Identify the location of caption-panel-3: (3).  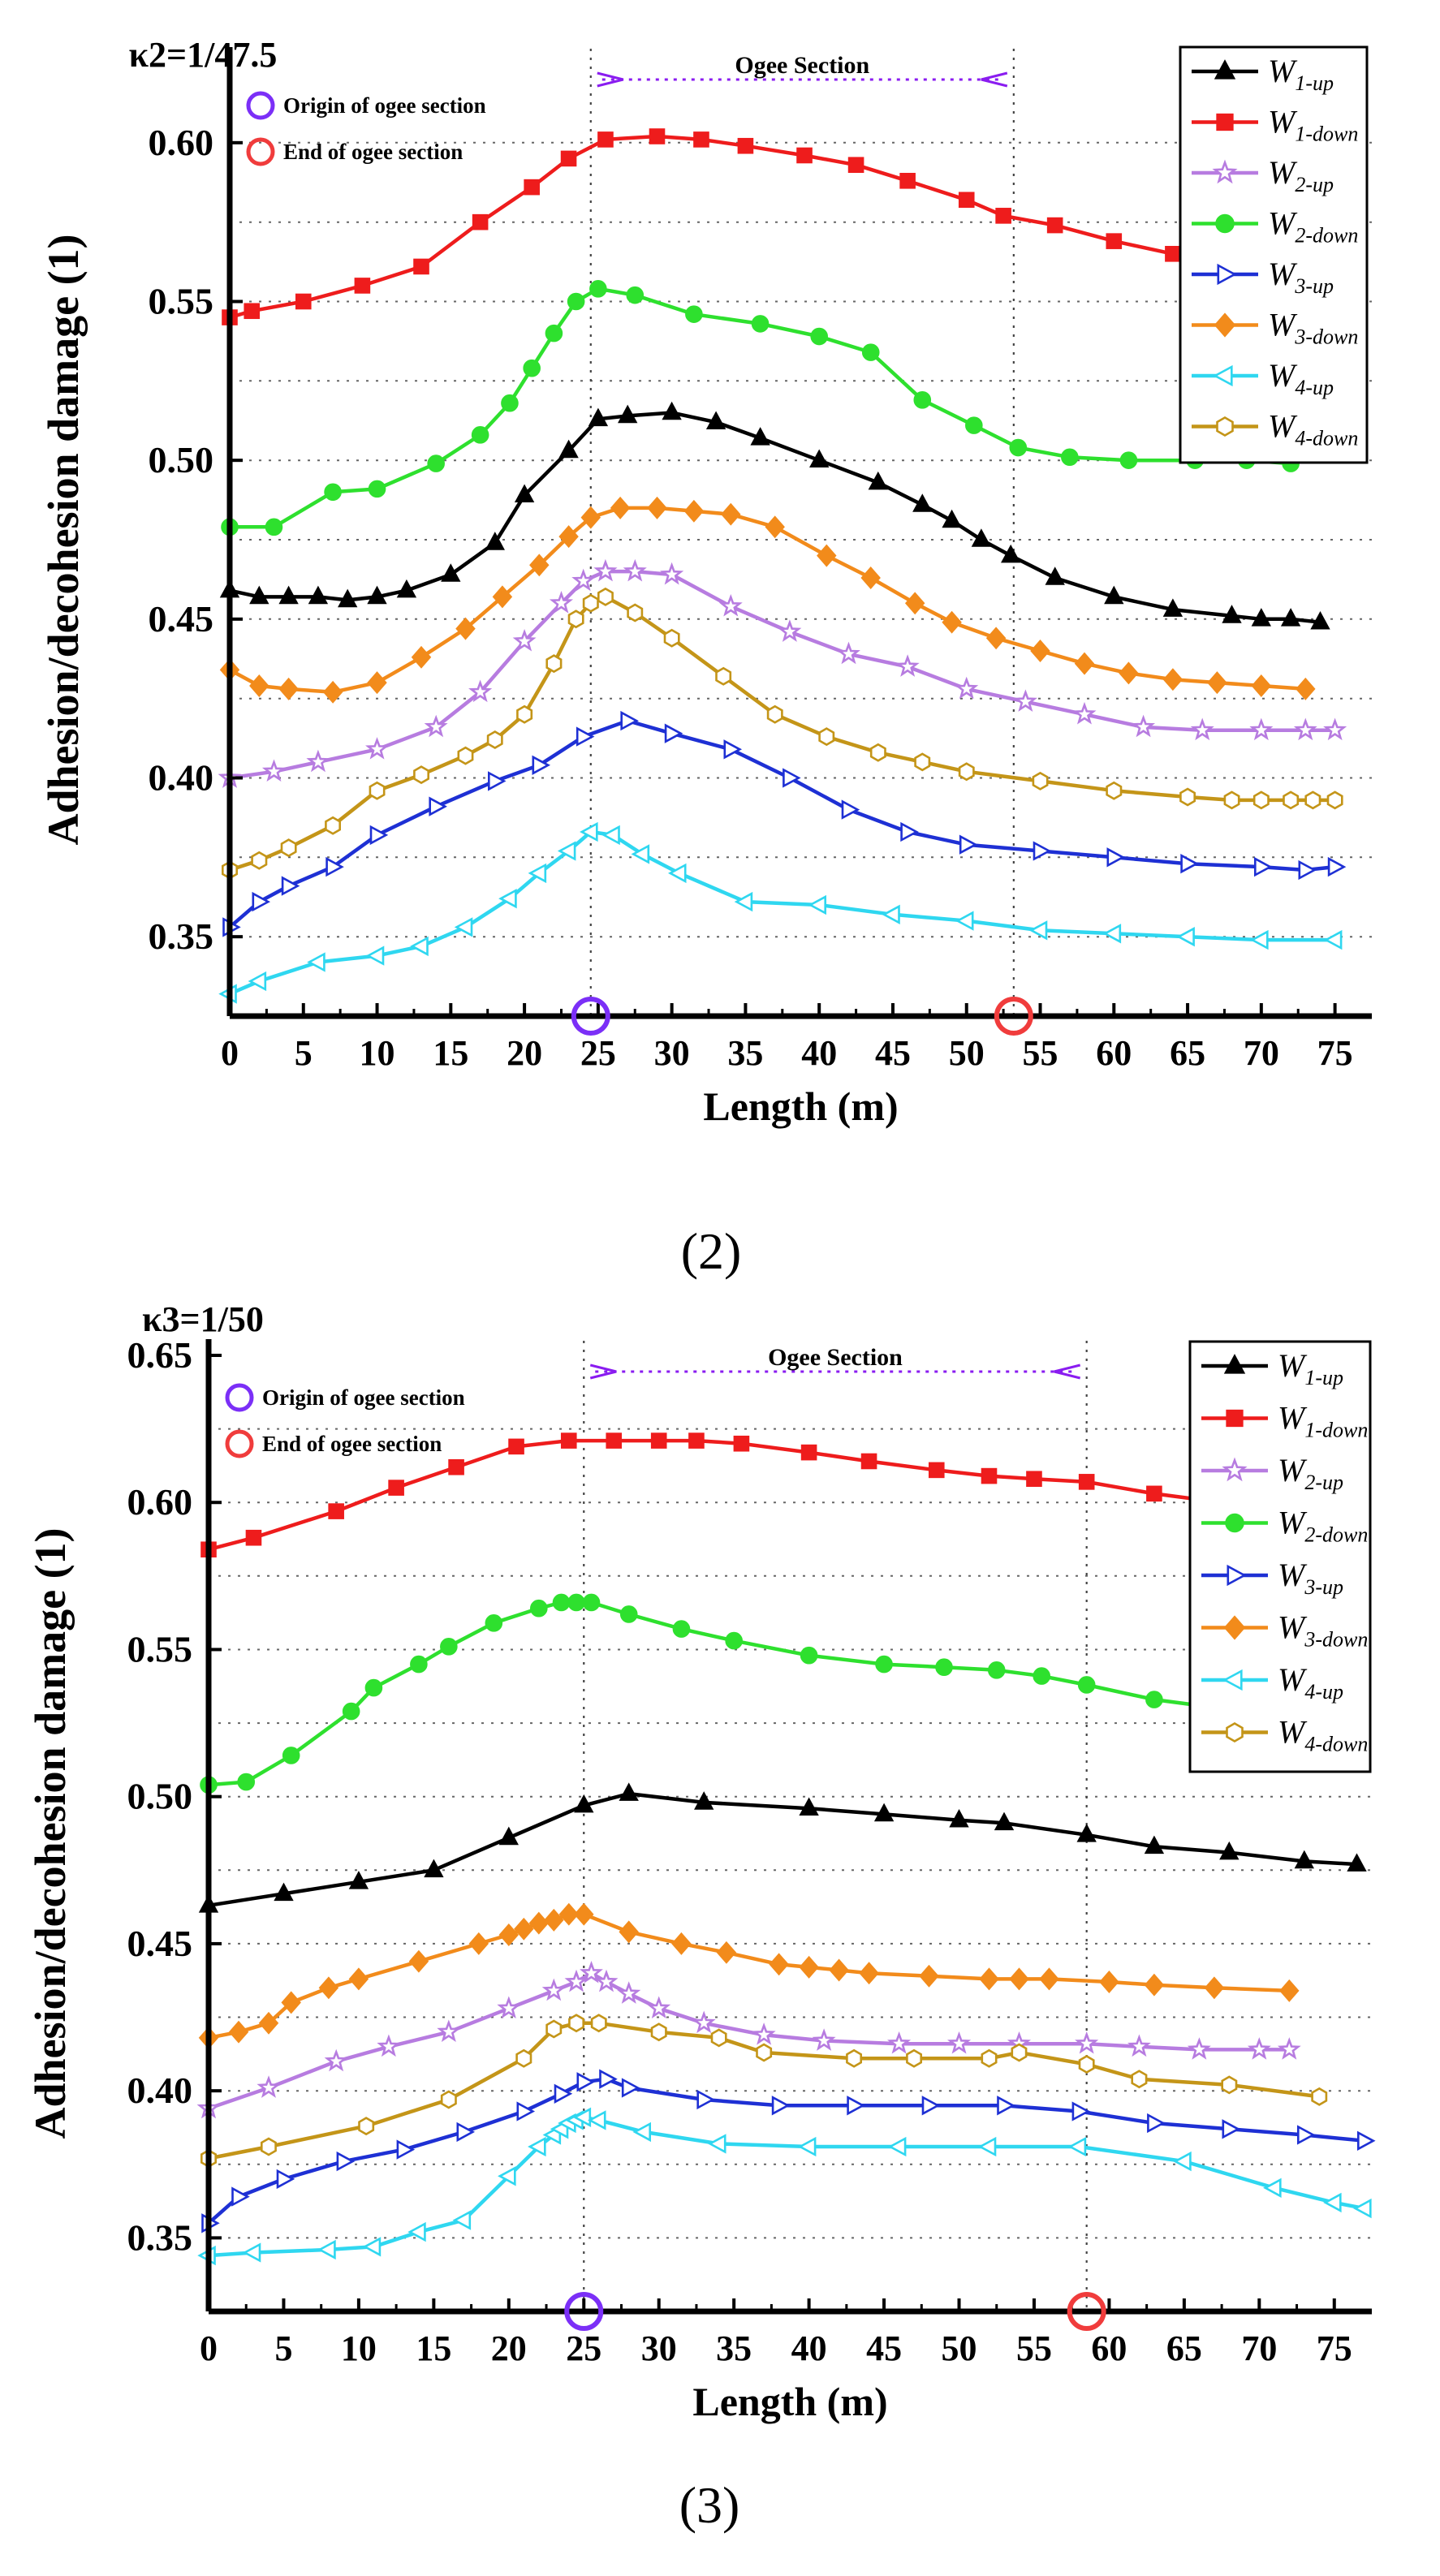
(710, 2505).